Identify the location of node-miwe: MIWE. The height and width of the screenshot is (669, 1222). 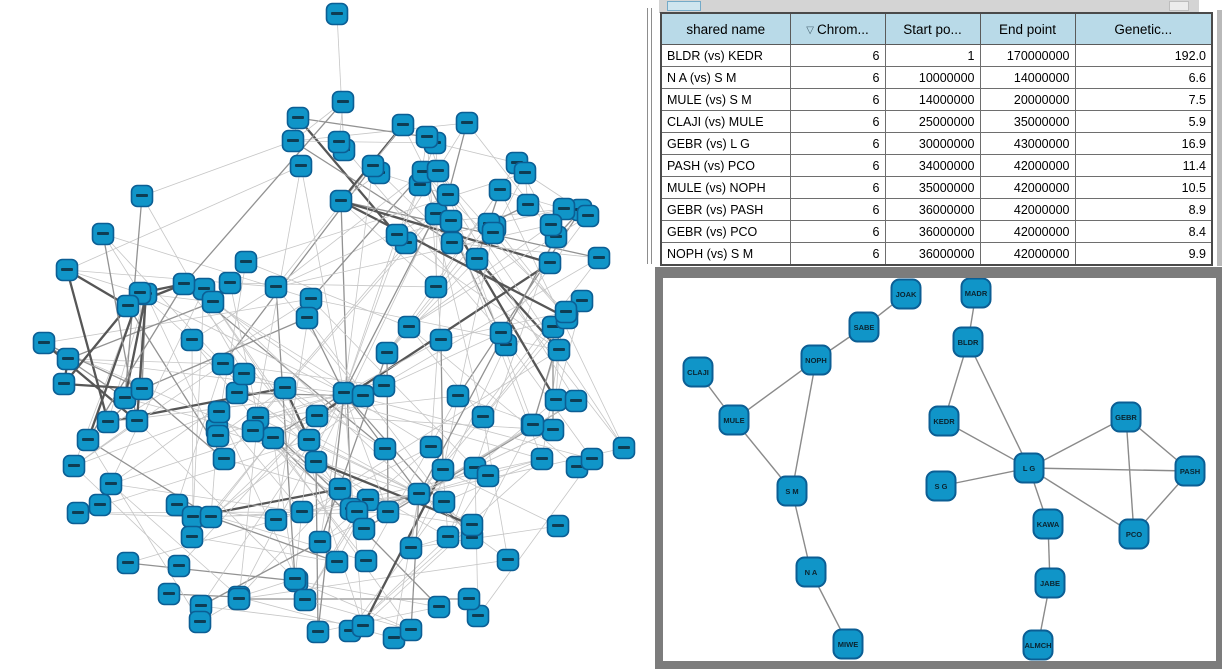
(848, 644).